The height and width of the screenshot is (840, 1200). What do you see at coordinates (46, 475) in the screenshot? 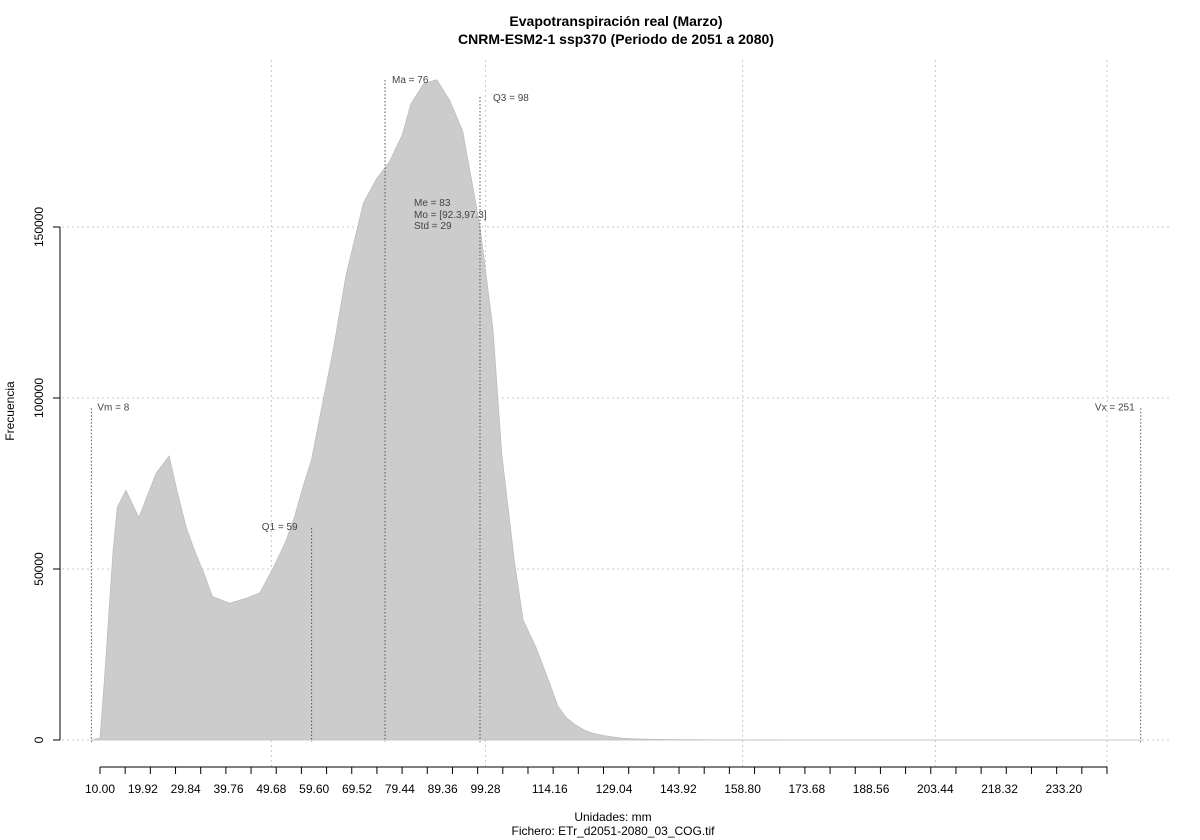
I see `y-axis: 0 50000 100000 150000` at bounding box center [46, 475].